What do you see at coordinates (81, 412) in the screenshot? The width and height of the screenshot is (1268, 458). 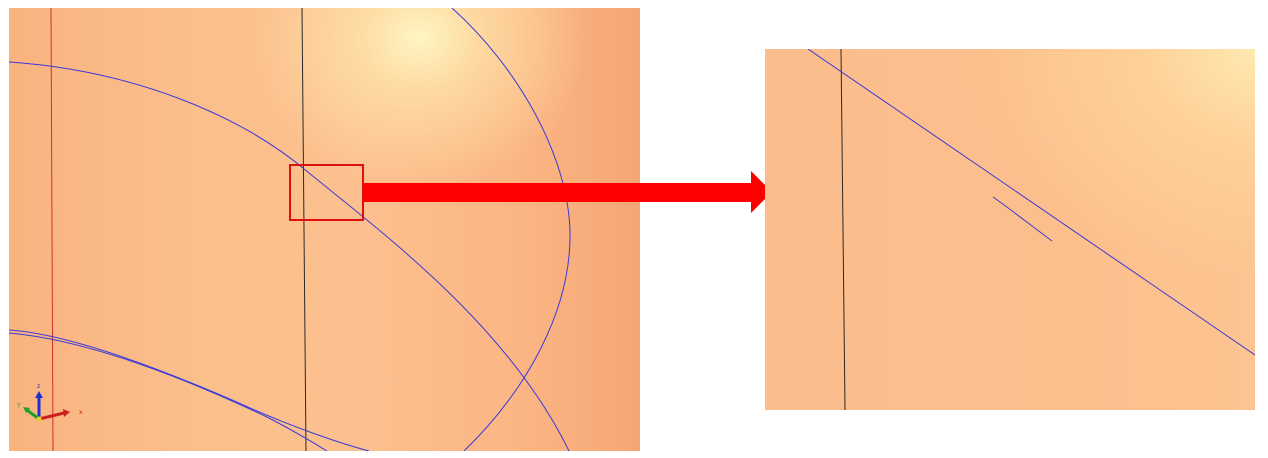 I see `axis-label-x: x` at bounding box center [81, 412].